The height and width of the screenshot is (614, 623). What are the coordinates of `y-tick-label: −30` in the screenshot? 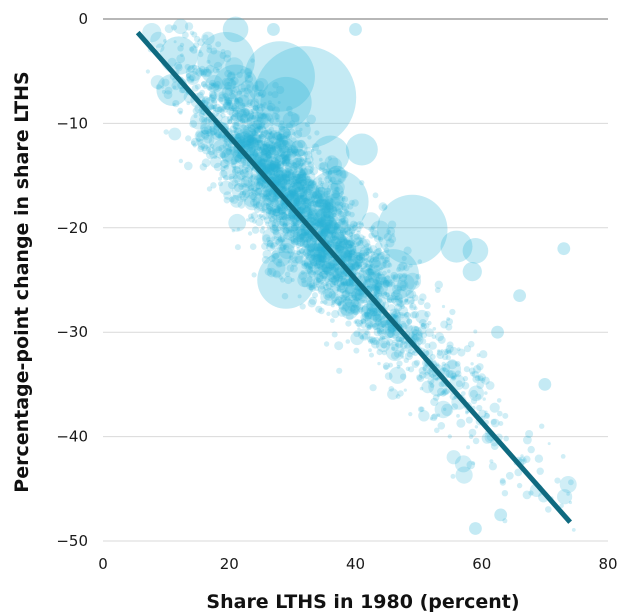 It's located at (72, 332).